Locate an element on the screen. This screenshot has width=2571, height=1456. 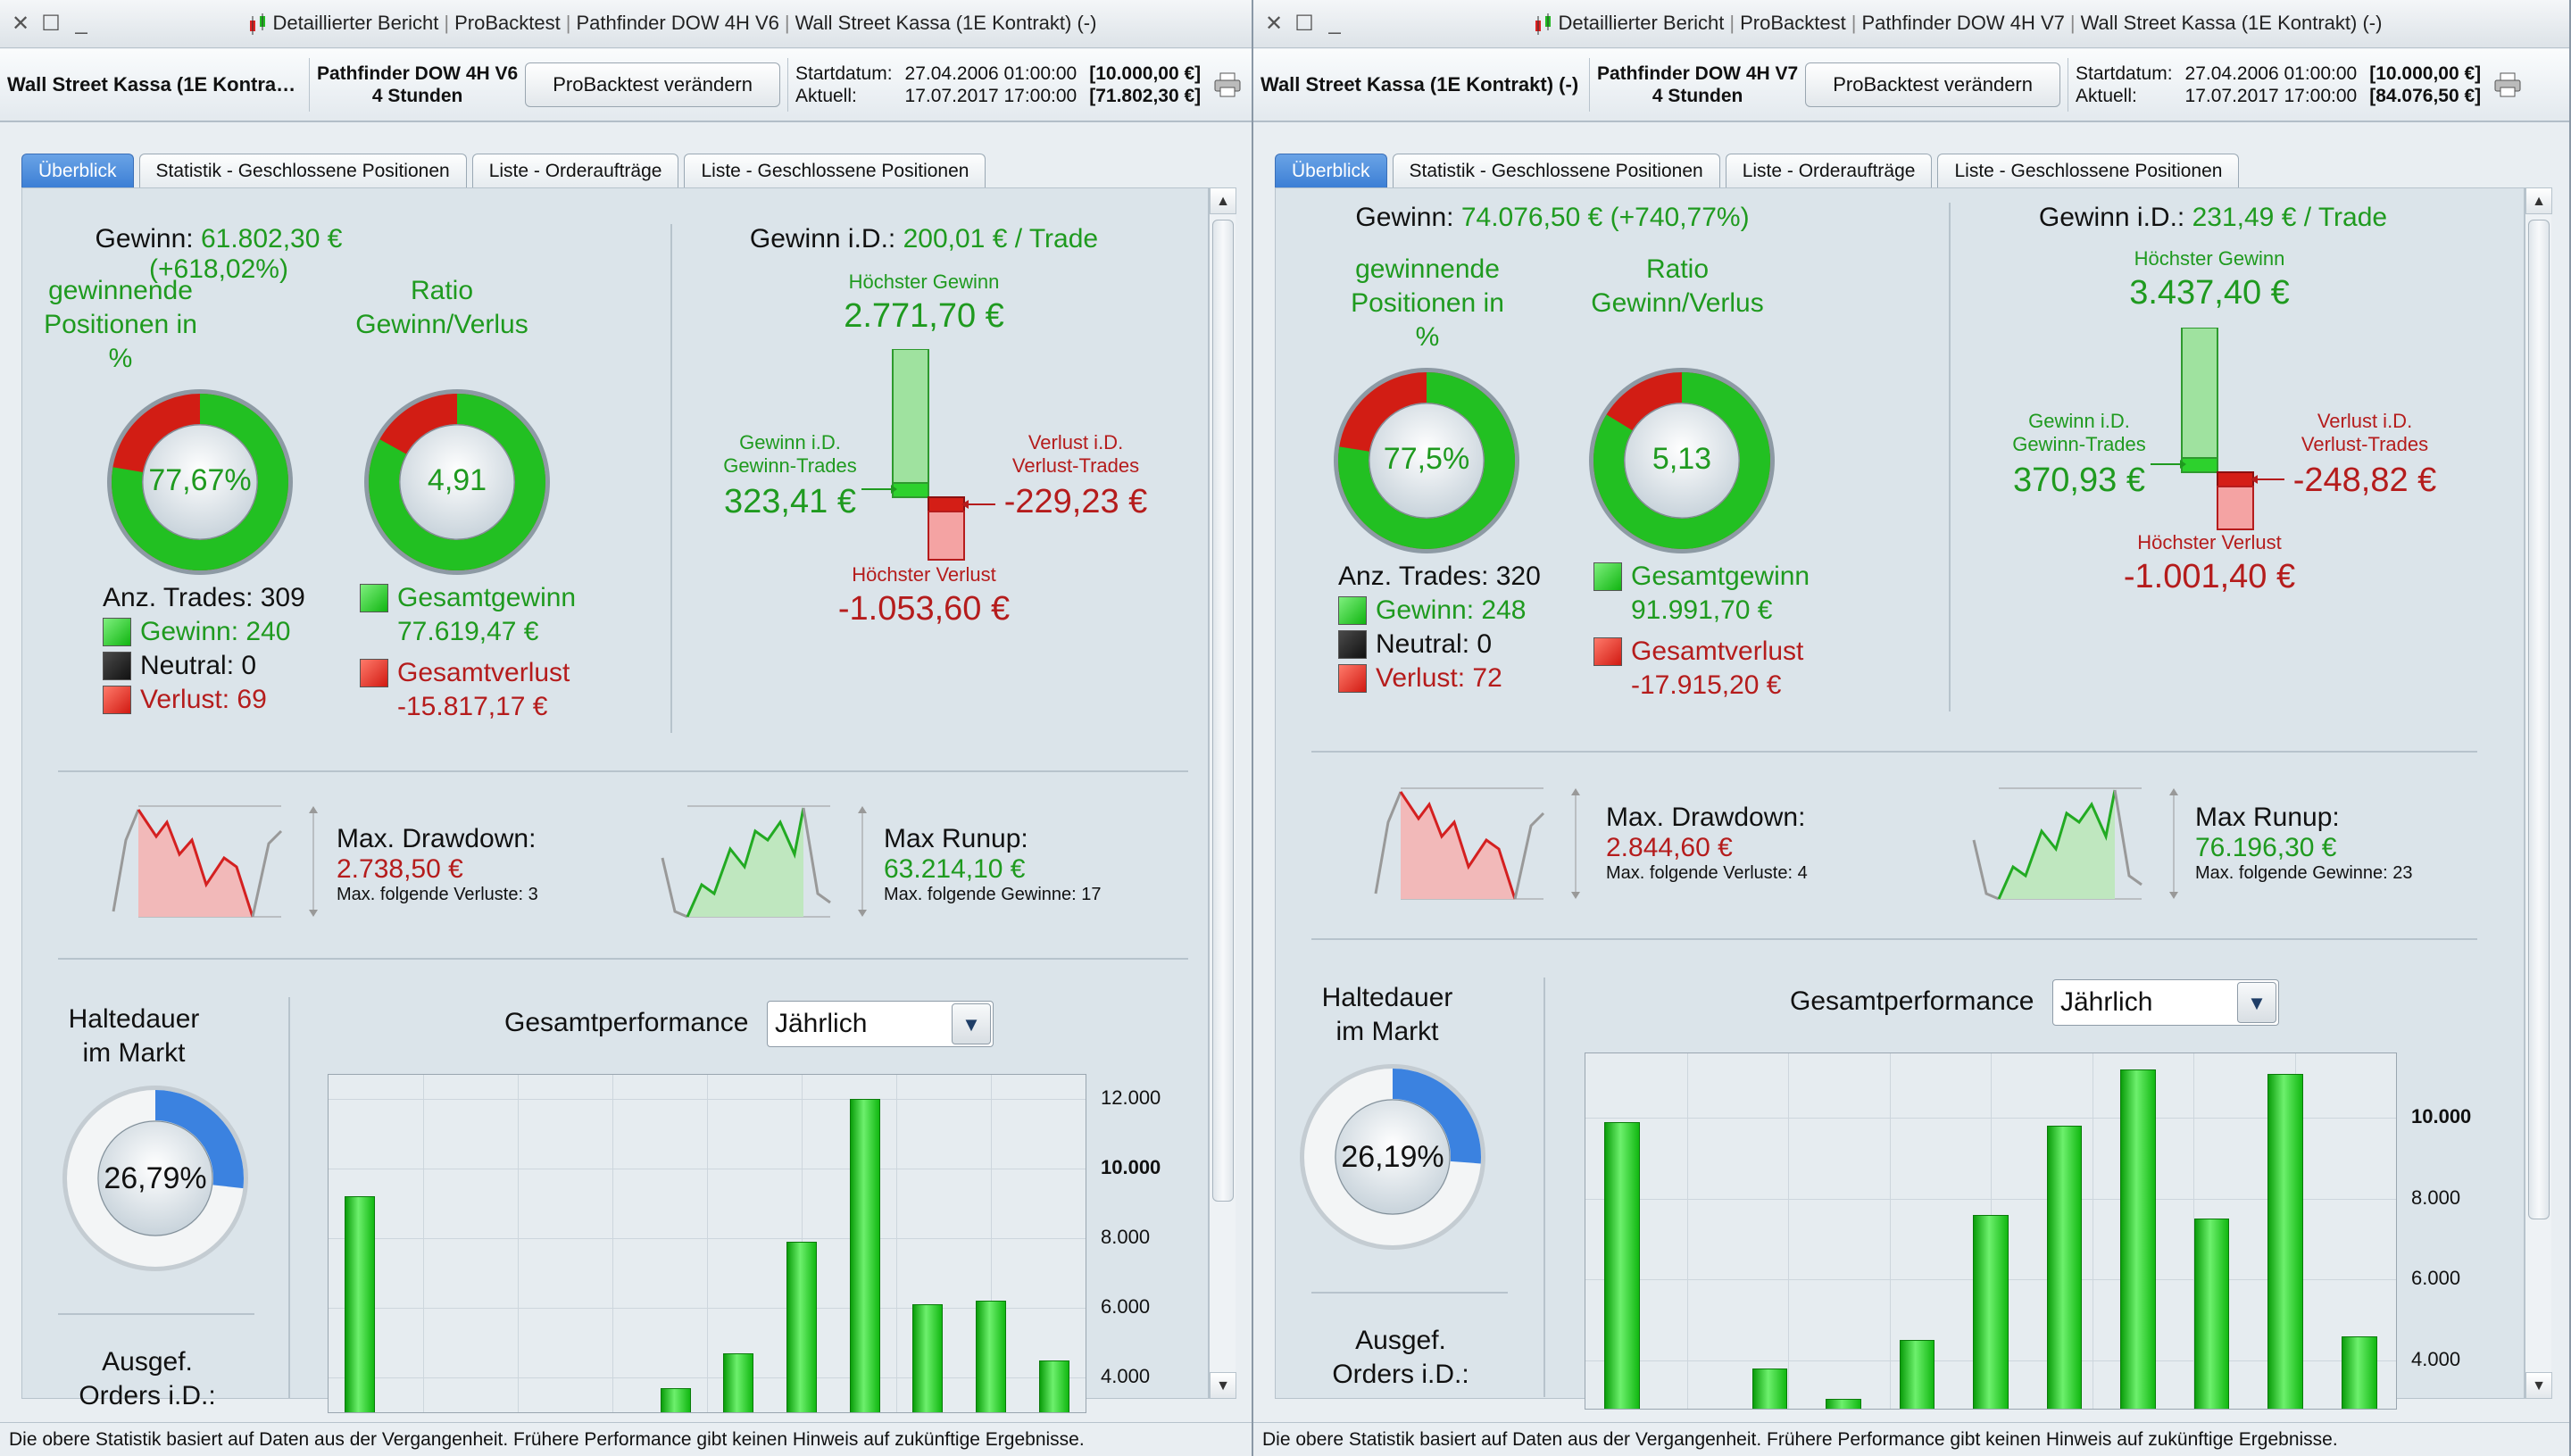
gain-summary: Gewinn: 74.076,50 € (+740,77%) is located at coordinates (1552, 218).